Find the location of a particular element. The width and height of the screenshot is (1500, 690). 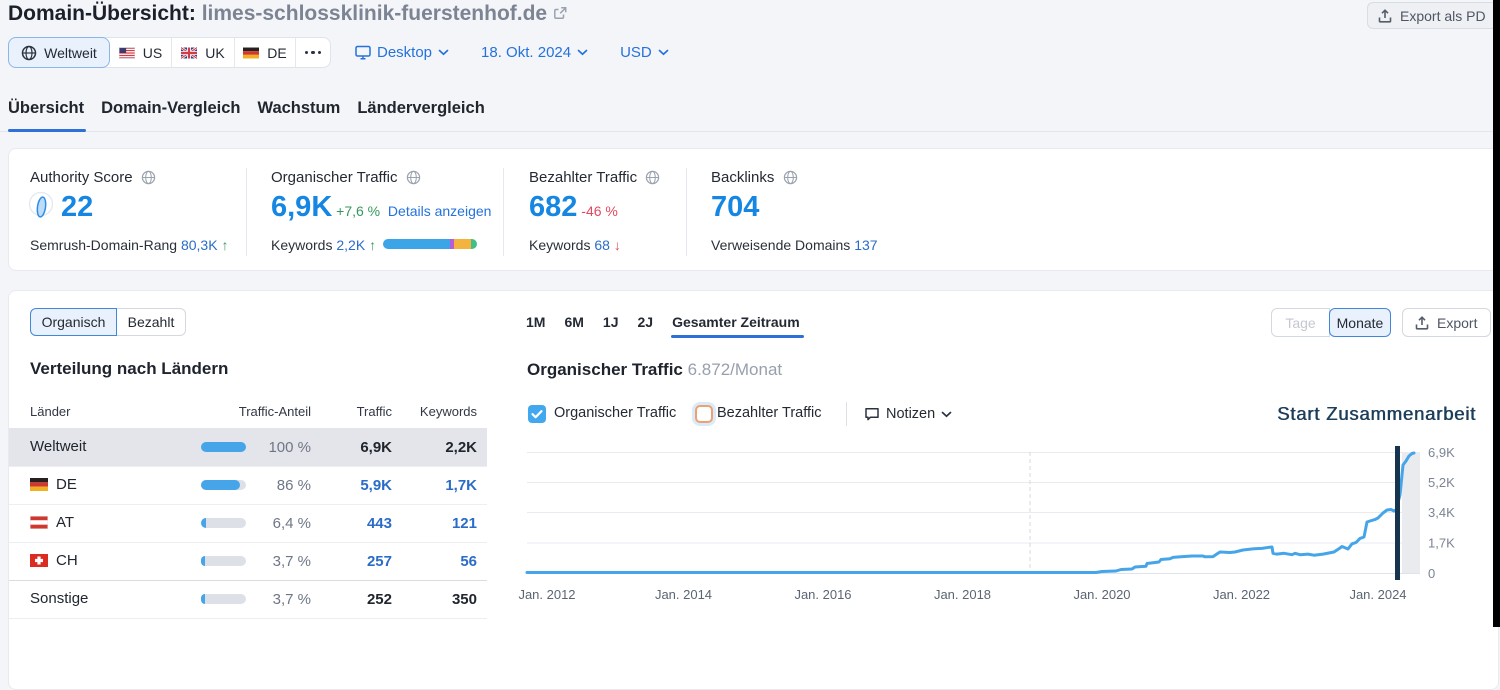

svg-text: 0 is located at coordinates (1431, 573).